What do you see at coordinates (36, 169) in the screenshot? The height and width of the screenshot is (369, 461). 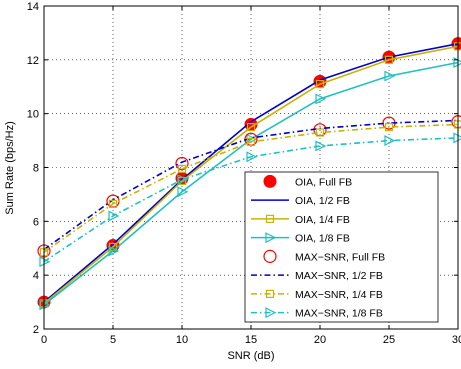 I see `y-tick-label: 8` at bounding box center [36, 169].